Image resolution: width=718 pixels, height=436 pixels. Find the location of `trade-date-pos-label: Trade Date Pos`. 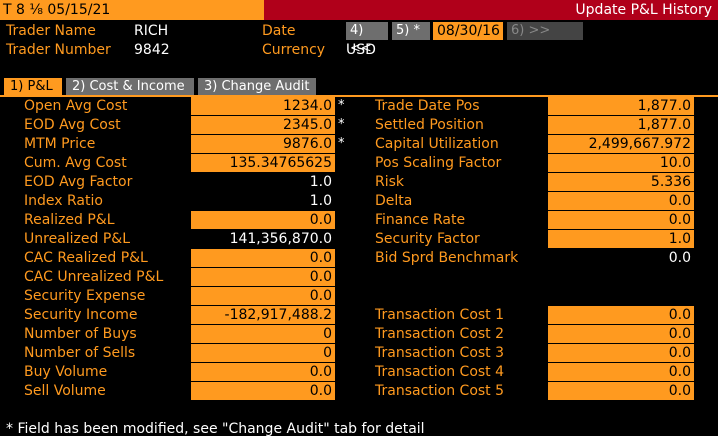

trade-date-pos-label: Trade Date Pos is located at coordinates (427, 106).